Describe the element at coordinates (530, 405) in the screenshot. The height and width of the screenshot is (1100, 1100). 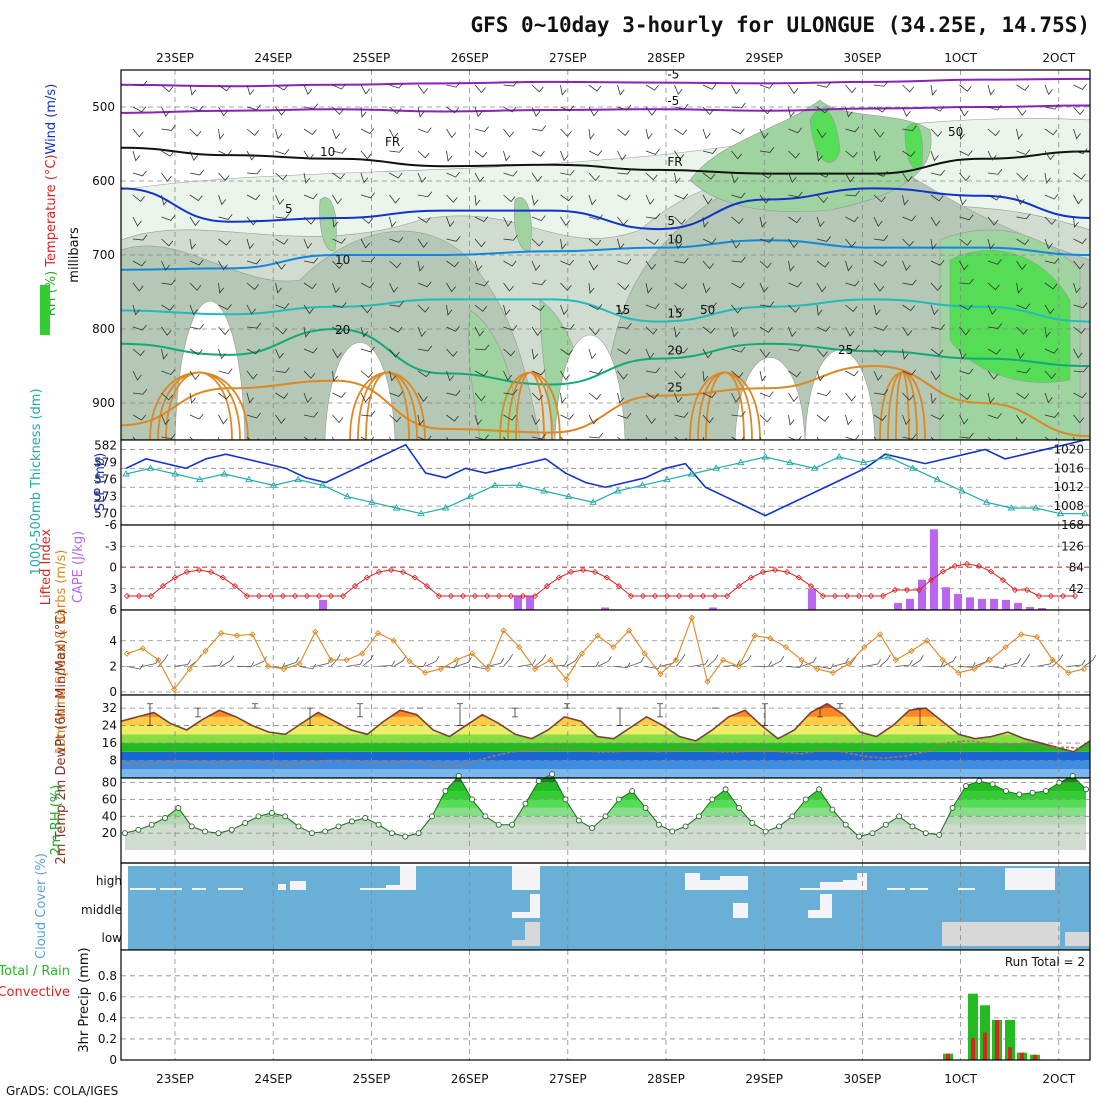
I see `warm-isotherm` at that location.